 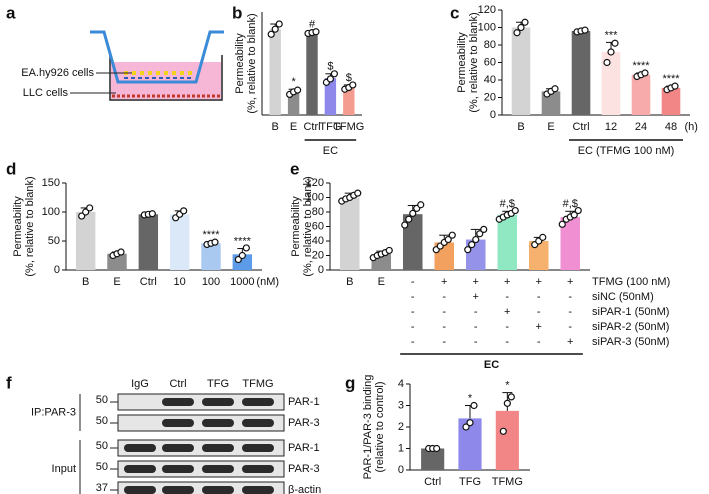 What do you see at coordinates (242, 282) in the screenshot?
I see `x-tick-label: 1000` at bounding box center [242, 282].